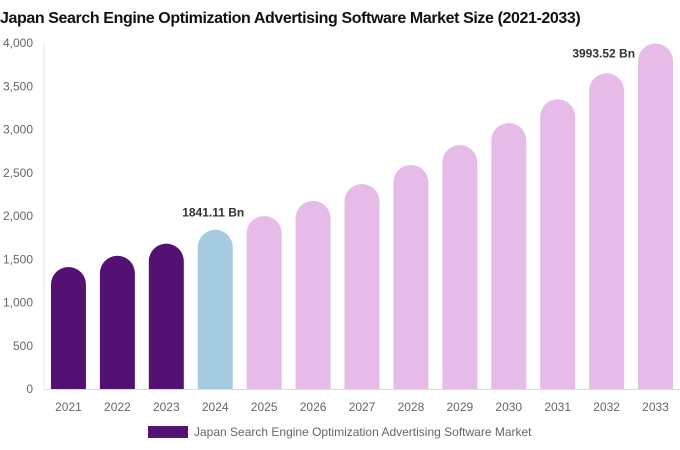 The height and width of the screenshot is (450, 680). Describe the element at coordinates (264, 302) in the screenshot. I see `bar-2025` at that location.